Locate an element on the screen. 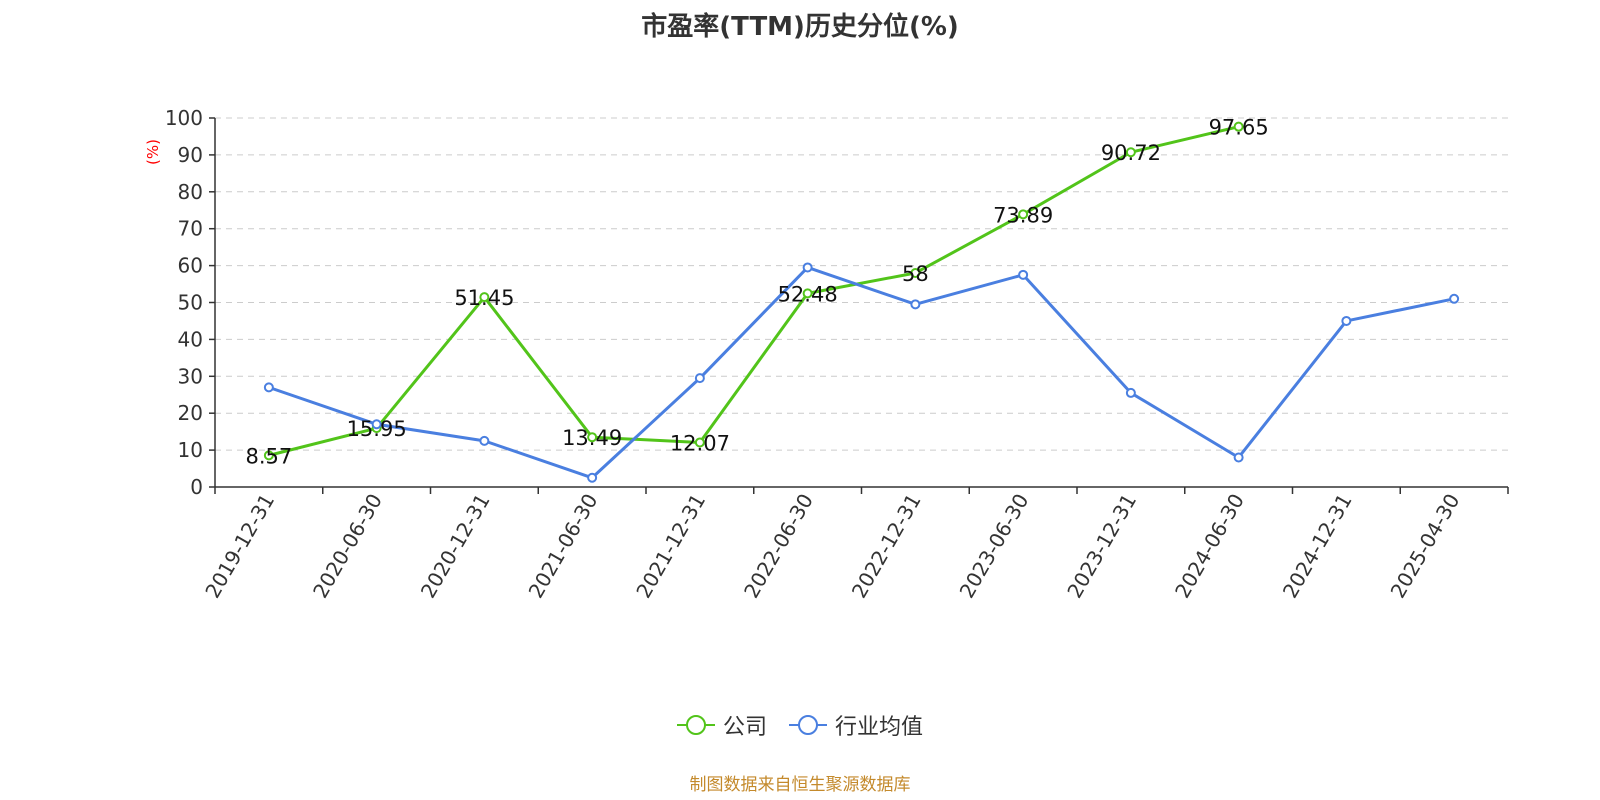 This screenshot has height=800, width=1600. x-tick-label: 2024-06-30 is located at coordinates (1209, 546).